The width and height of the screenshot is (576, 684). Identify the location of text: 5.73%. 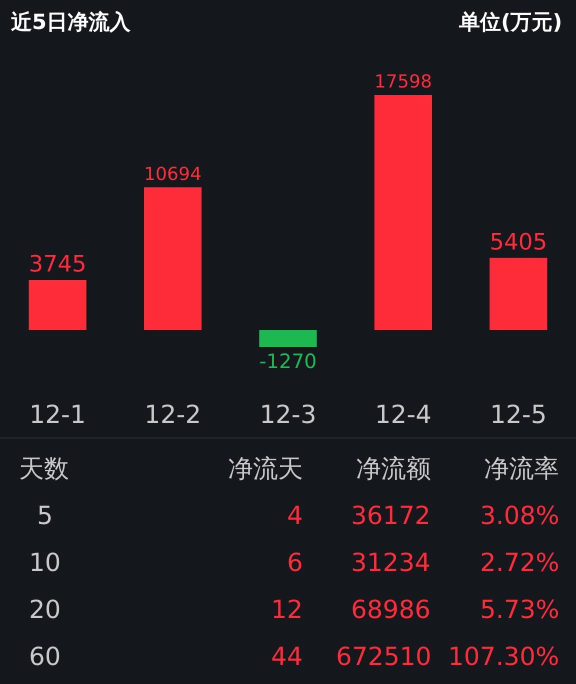
(520, 609).